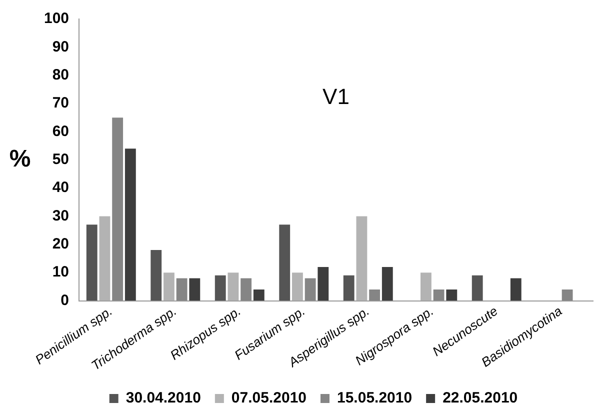 This screenshot has height=416, width=613. What do you see at coordinates (61, 47) in the screenshot?
I see `y-tick-label: 90` at bounding box center [61, 47].